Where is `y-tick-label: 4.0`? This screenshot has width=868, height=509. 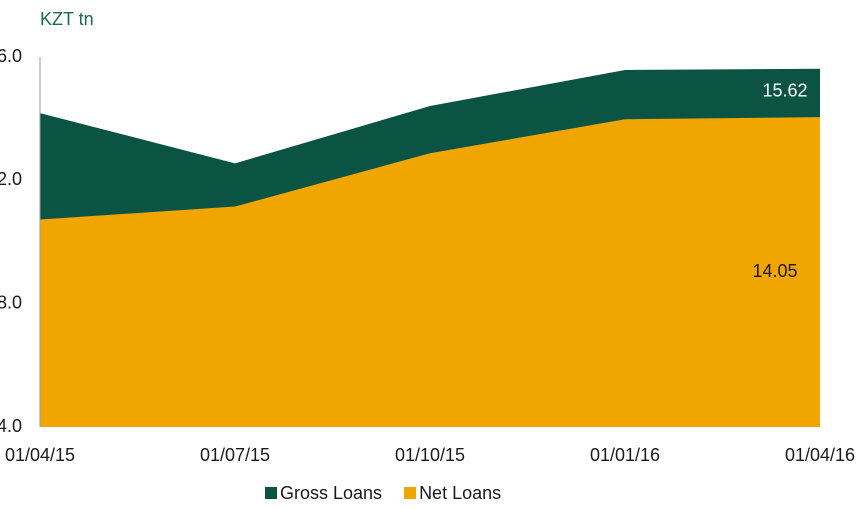
y-tick-label: 4.0 is located at coordinates (11, 426).